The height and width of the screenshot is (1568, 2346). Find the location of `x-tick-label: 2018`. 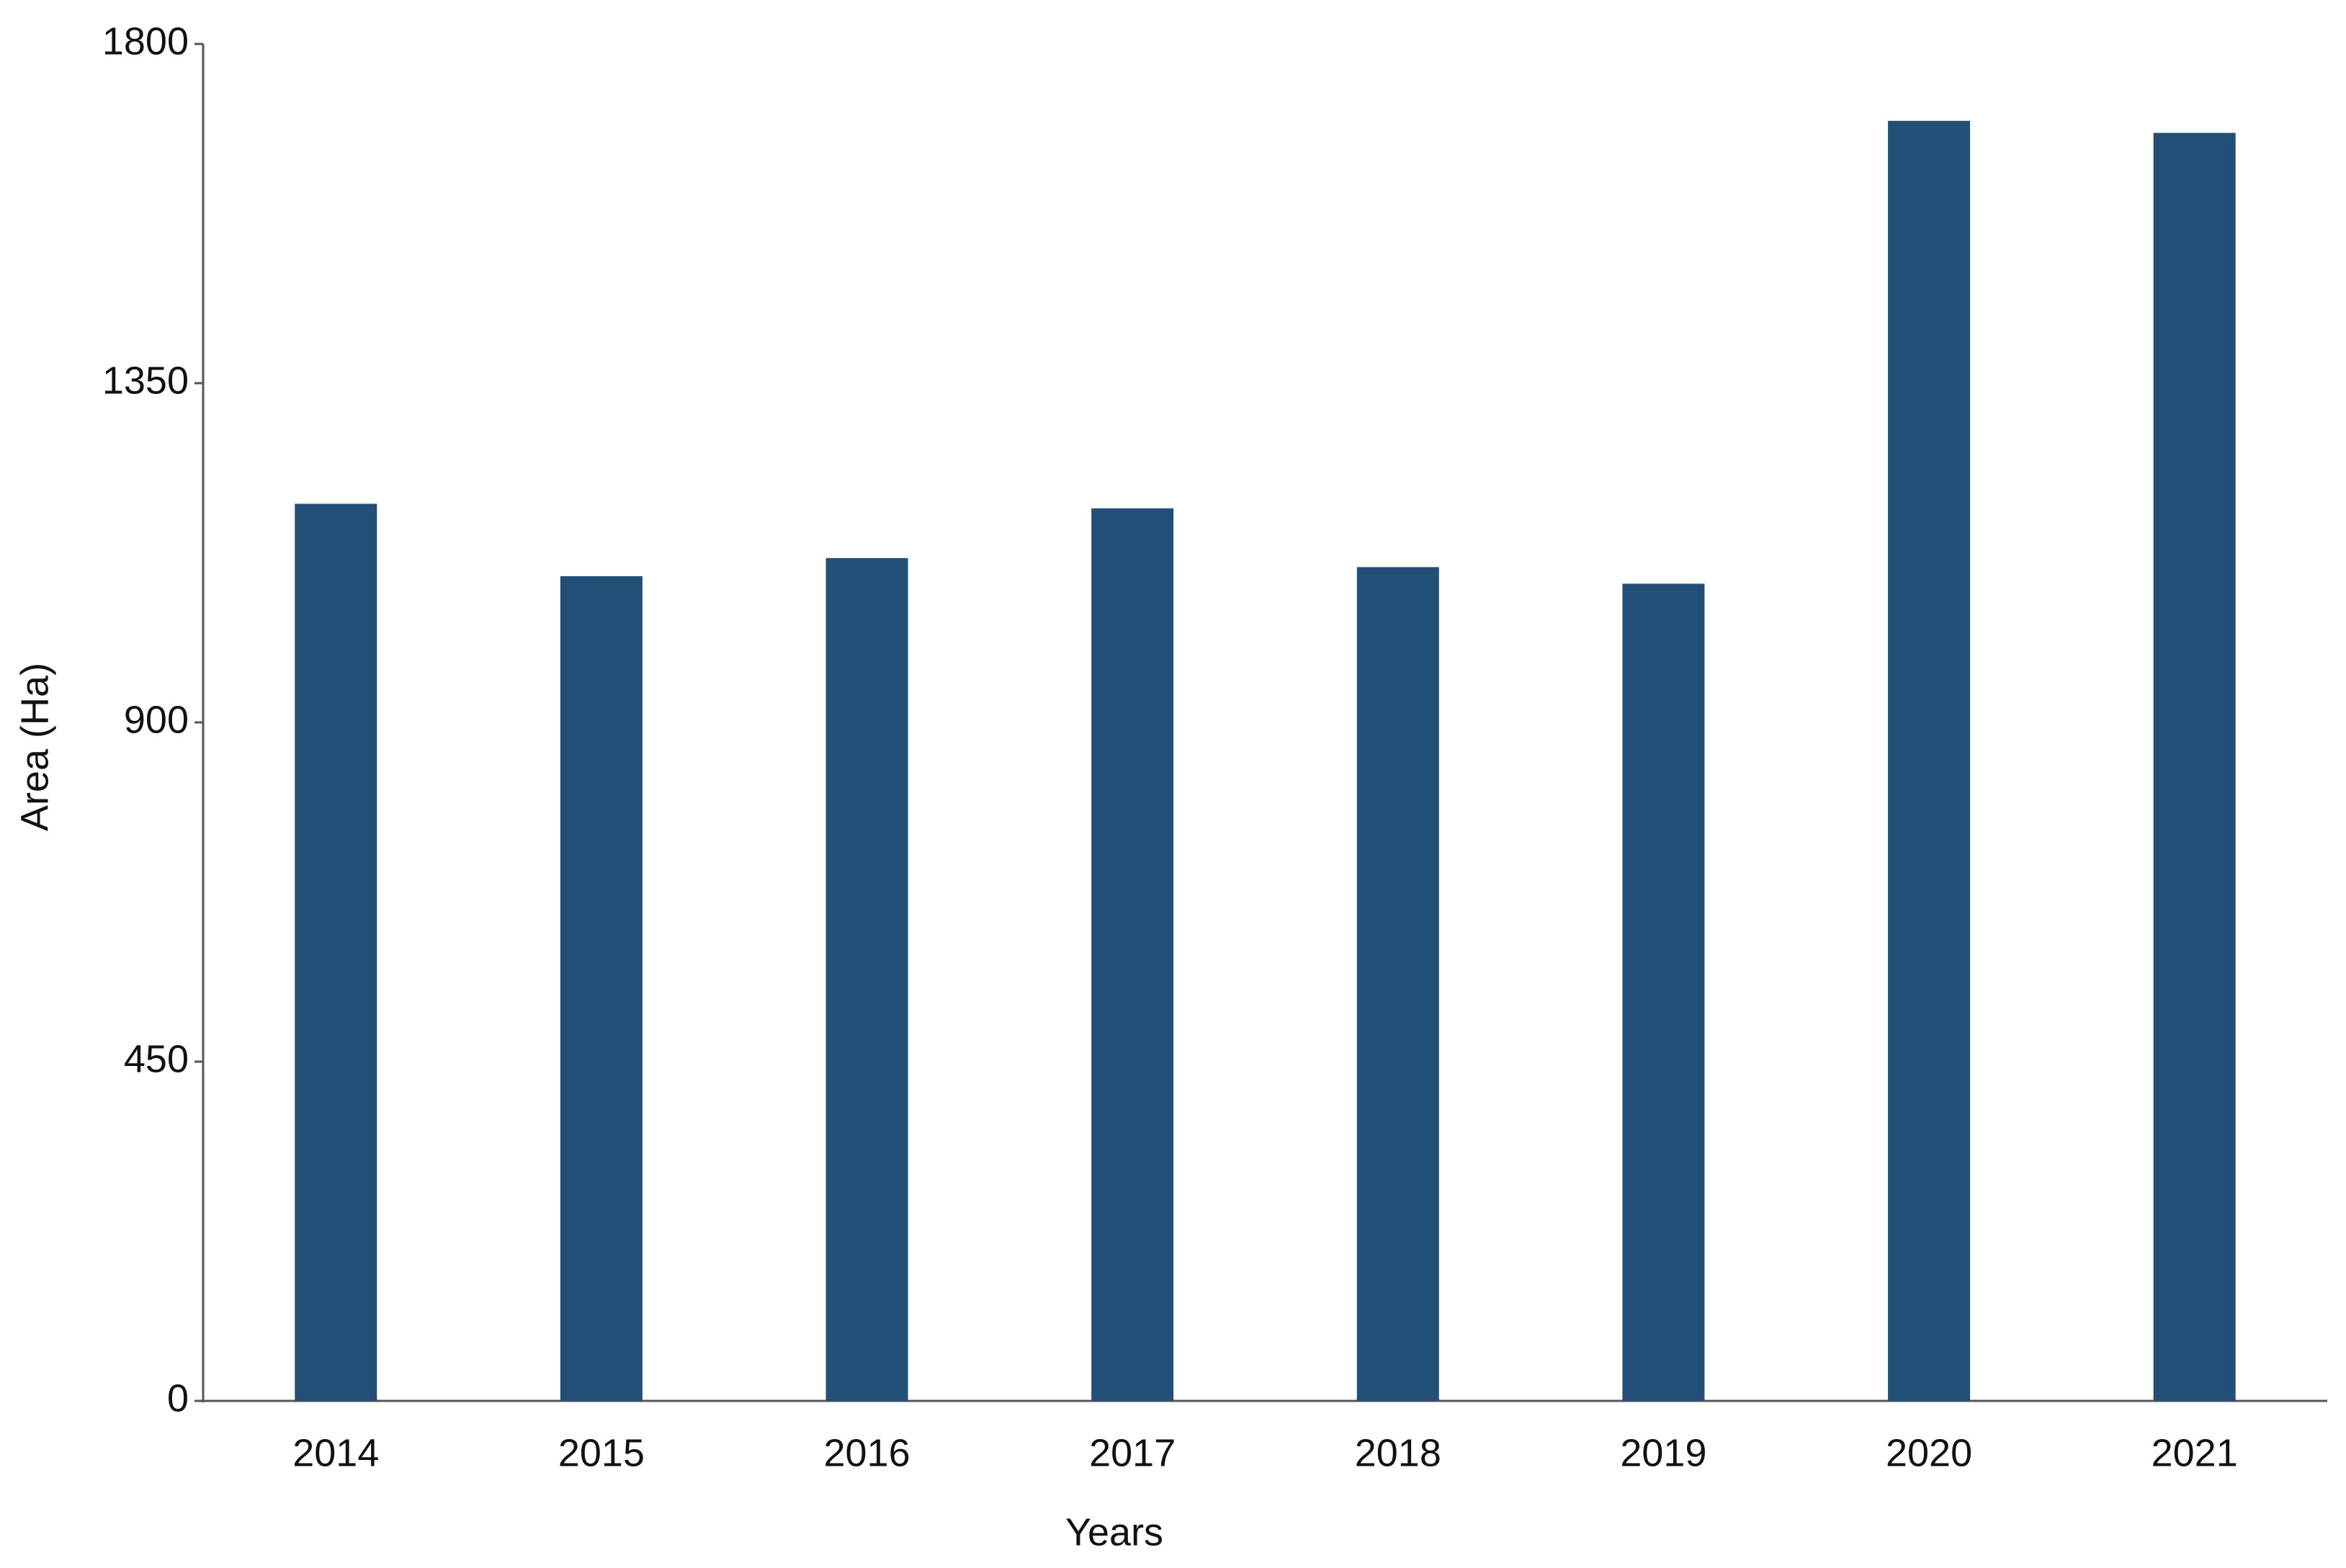

x-tick-label: 2018 is located at coordinates (1398, 1452).